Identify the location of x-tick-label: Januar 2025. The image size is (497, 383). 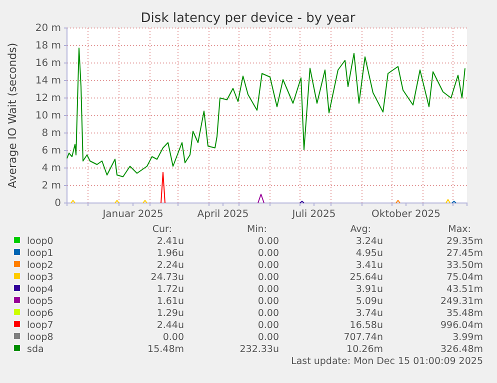
(133, 214).